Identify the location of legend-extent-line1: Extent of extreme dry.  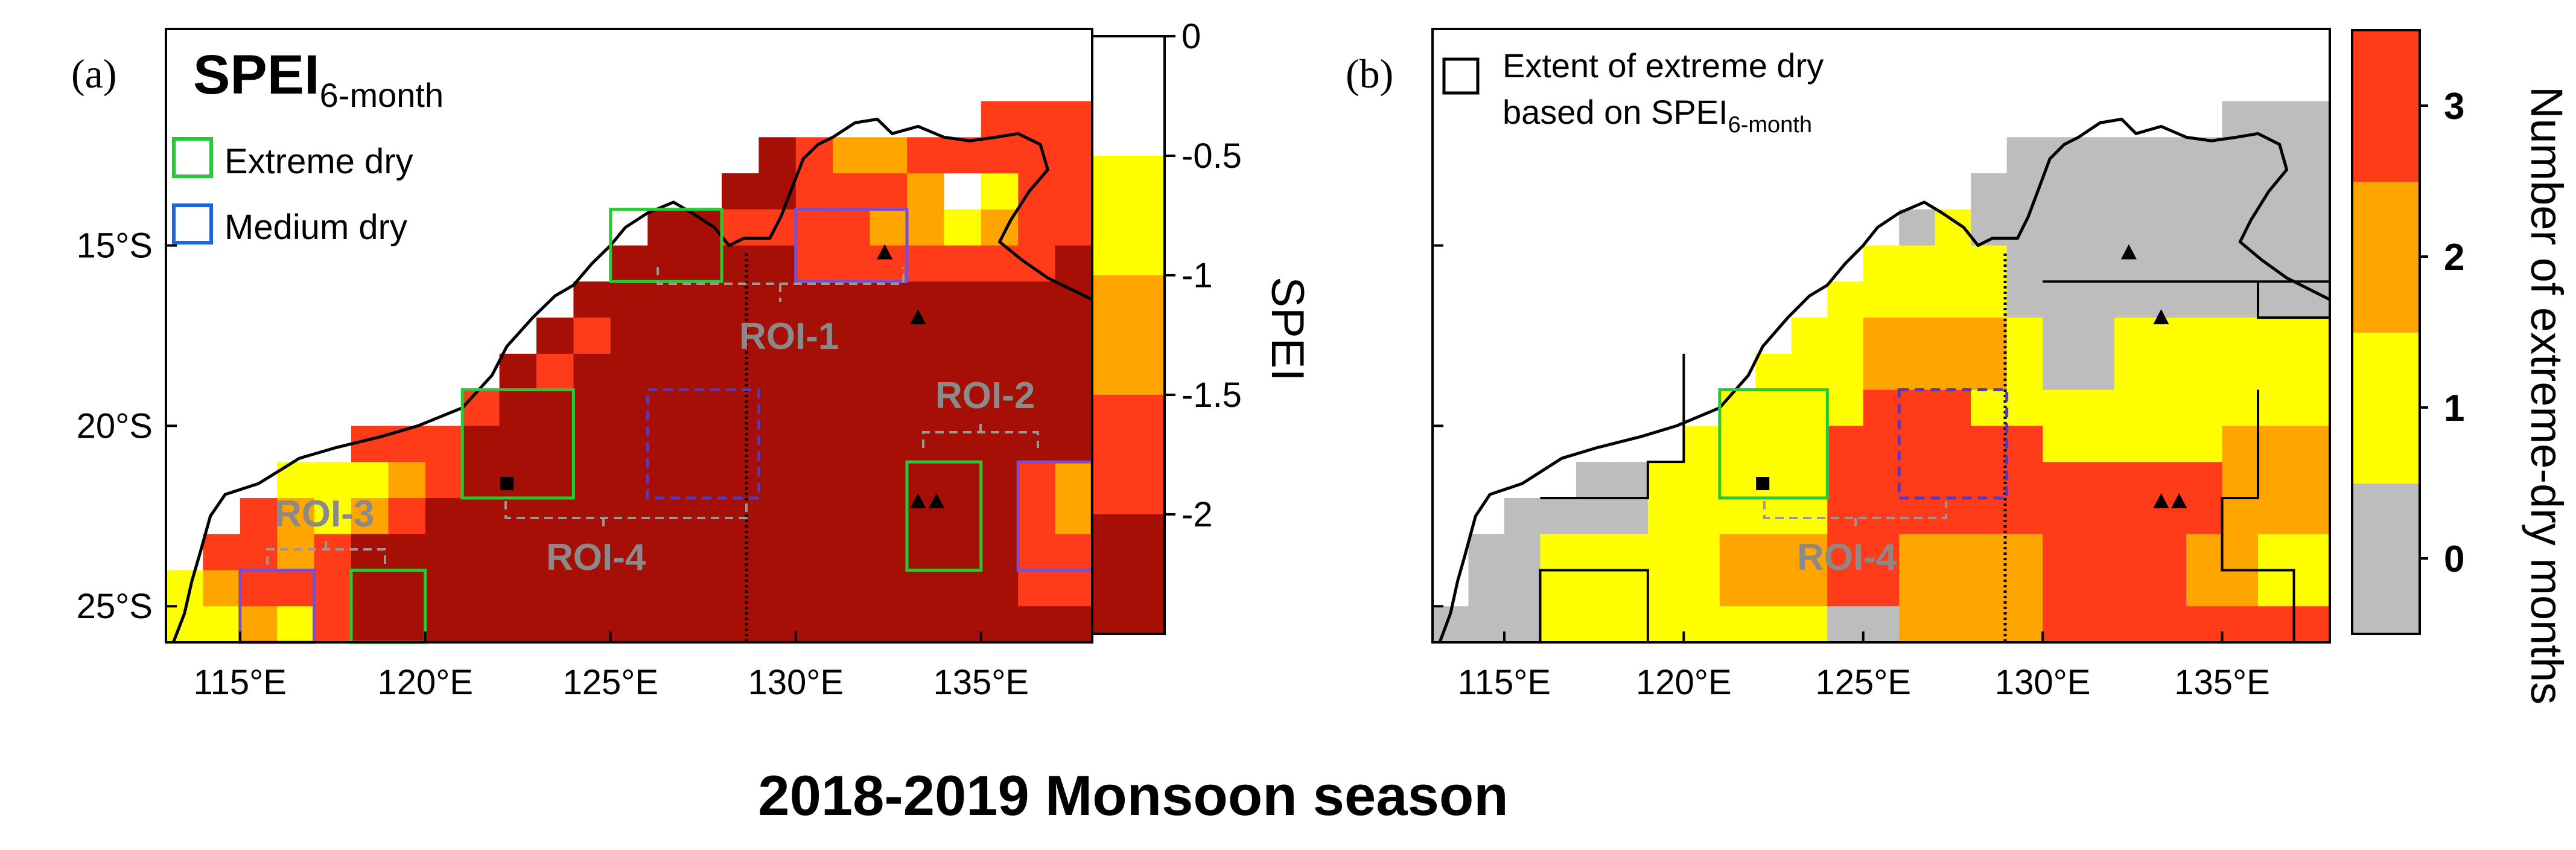
(1663, 65).